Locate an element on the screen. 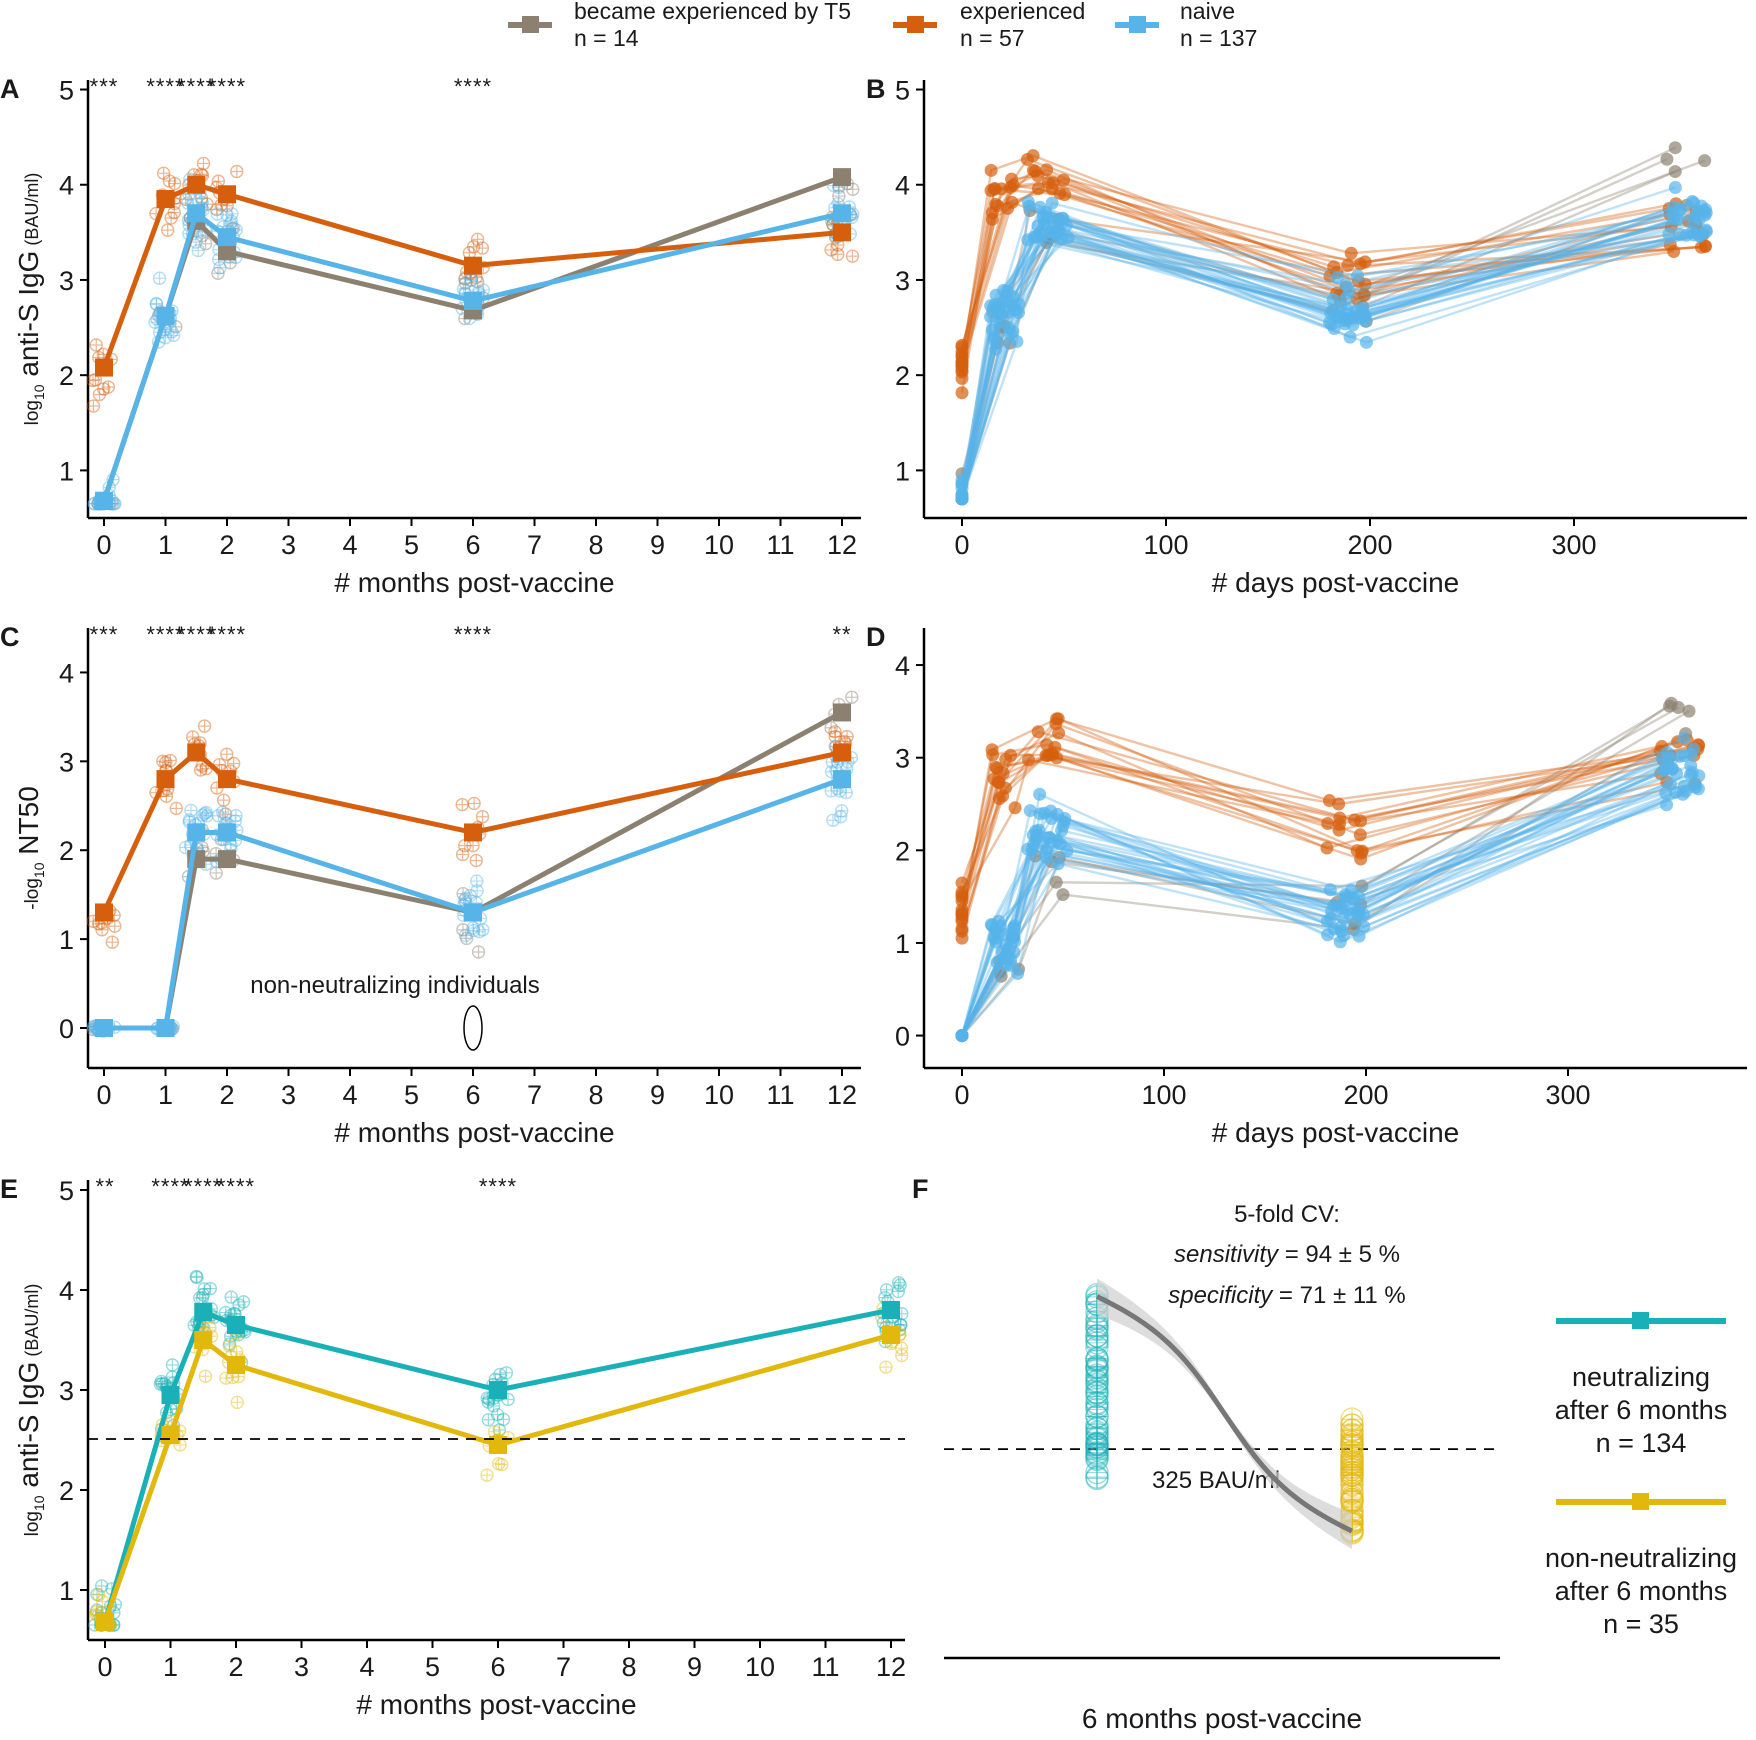 This screenshot has height=1740, width=1756. x-tick-label: 9 is located at coordinates (657, 545).